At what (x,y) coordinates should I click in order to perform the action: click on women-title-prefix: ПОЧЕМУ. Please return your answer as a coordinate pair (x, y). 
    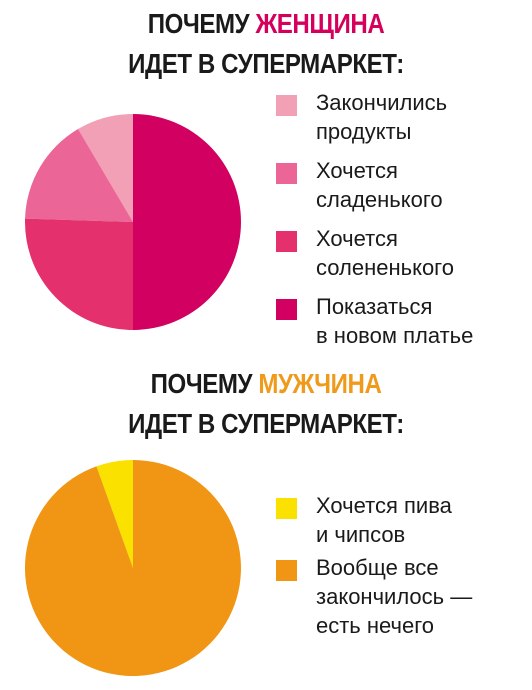
    Looking at the image, I should click on (201, 23).